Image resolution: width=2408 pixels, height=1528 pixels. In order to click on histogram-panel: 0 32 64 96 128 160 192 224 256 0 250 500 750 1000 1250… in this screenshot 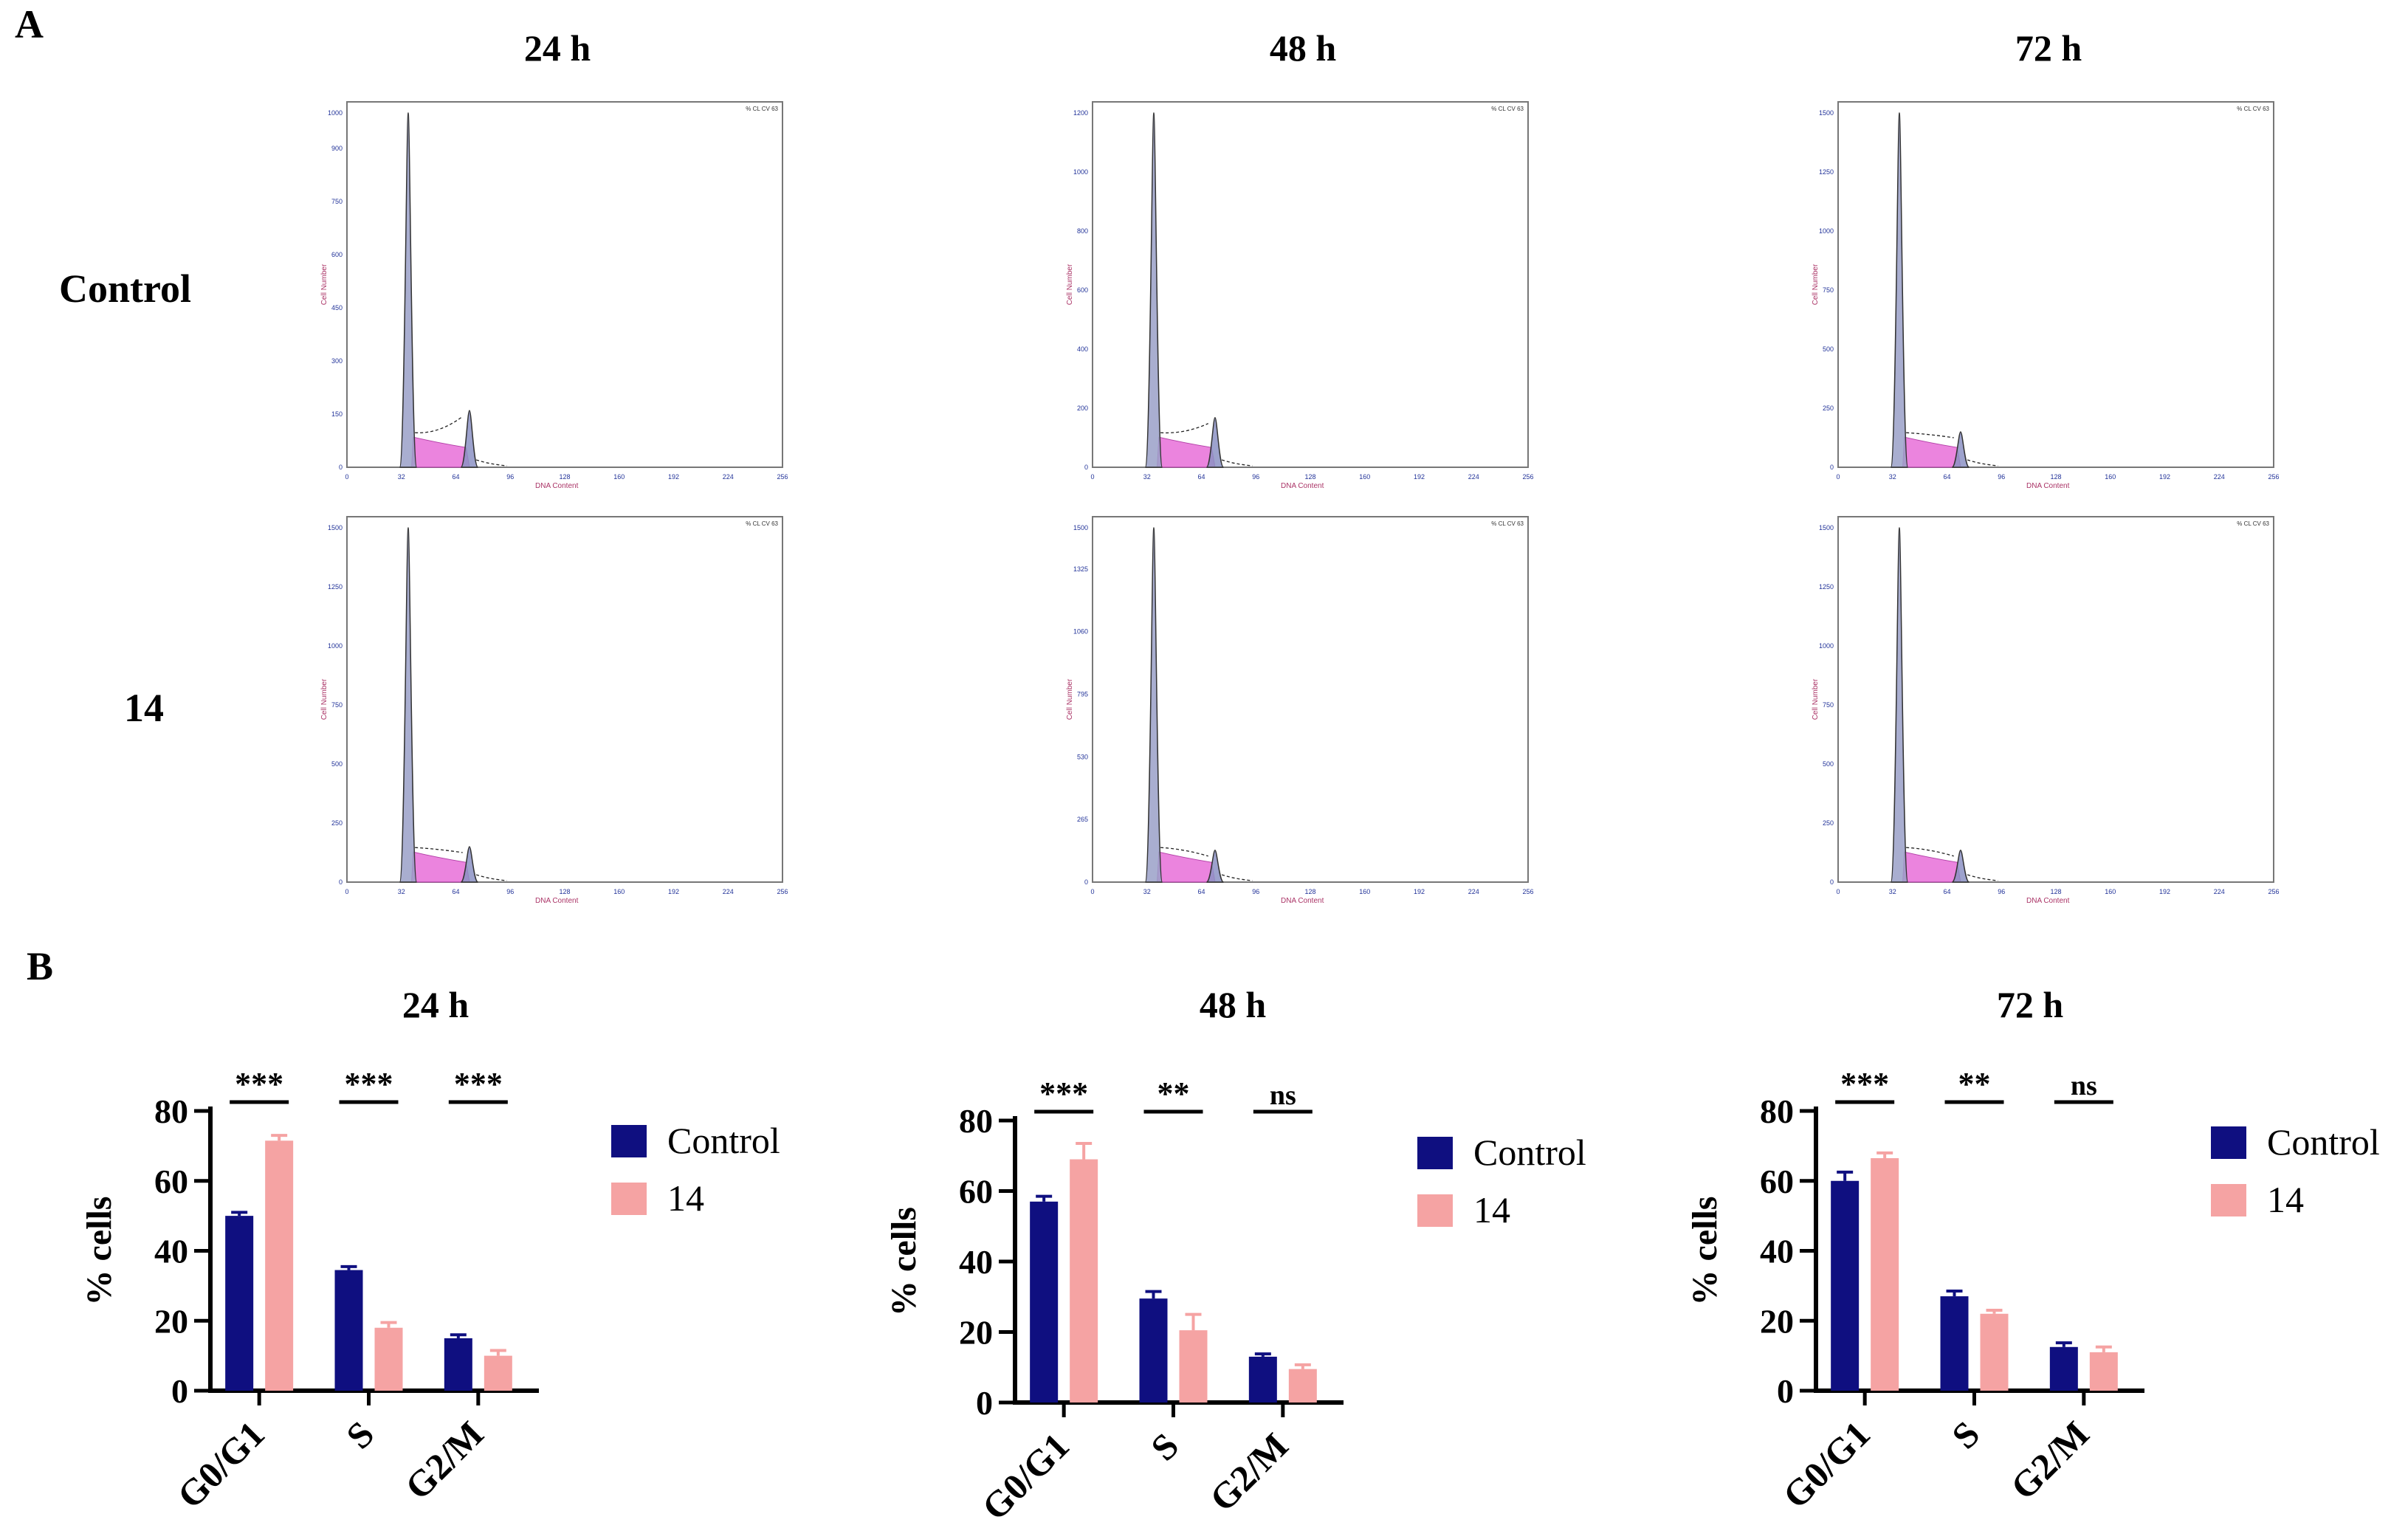, I will do `click(2046, 295)`.